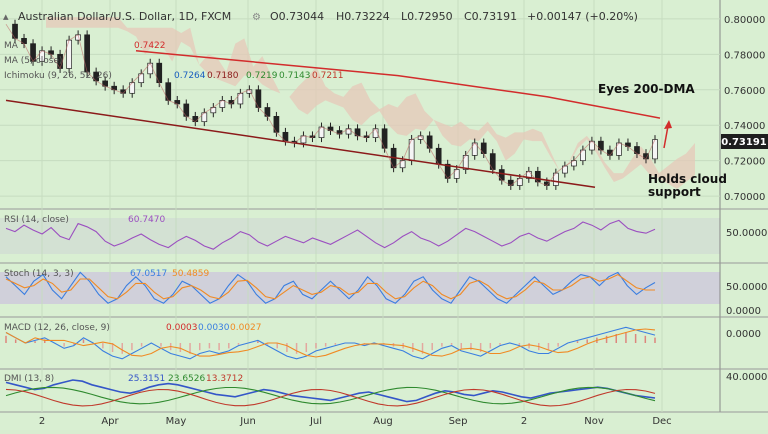 The height and width of the screenshot is (434, 768). Describe the element at coordinates (490, 16) in the screenshot. I see `ohlc-close: C0.73191` at that location.